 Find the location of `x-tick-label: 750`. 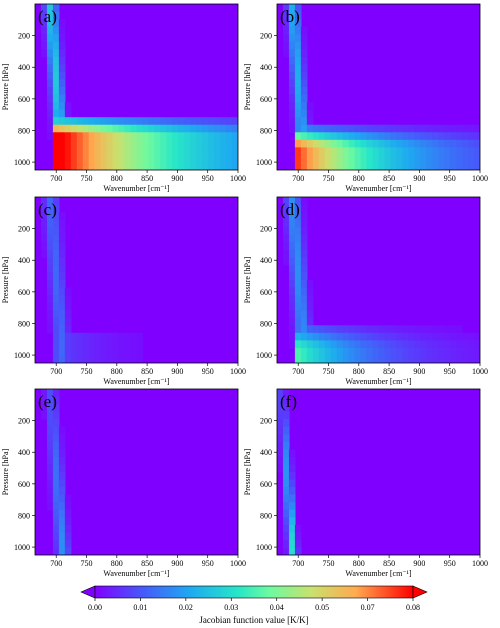

x-tick-label: 750 is located at coordinates (87, 563).